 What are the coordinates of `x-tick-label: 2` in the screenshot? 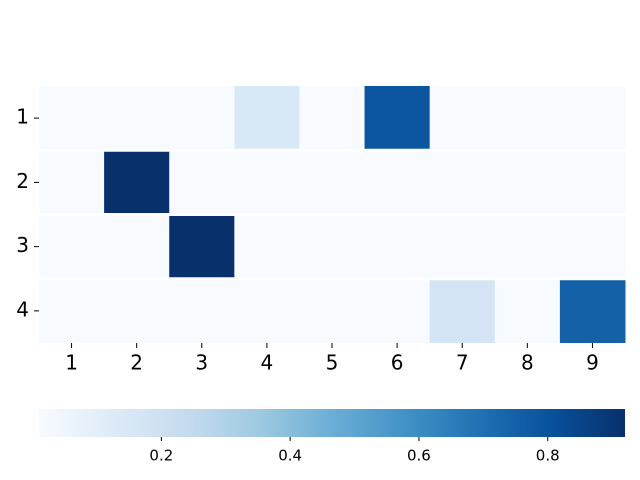 It's located at (136, 363).